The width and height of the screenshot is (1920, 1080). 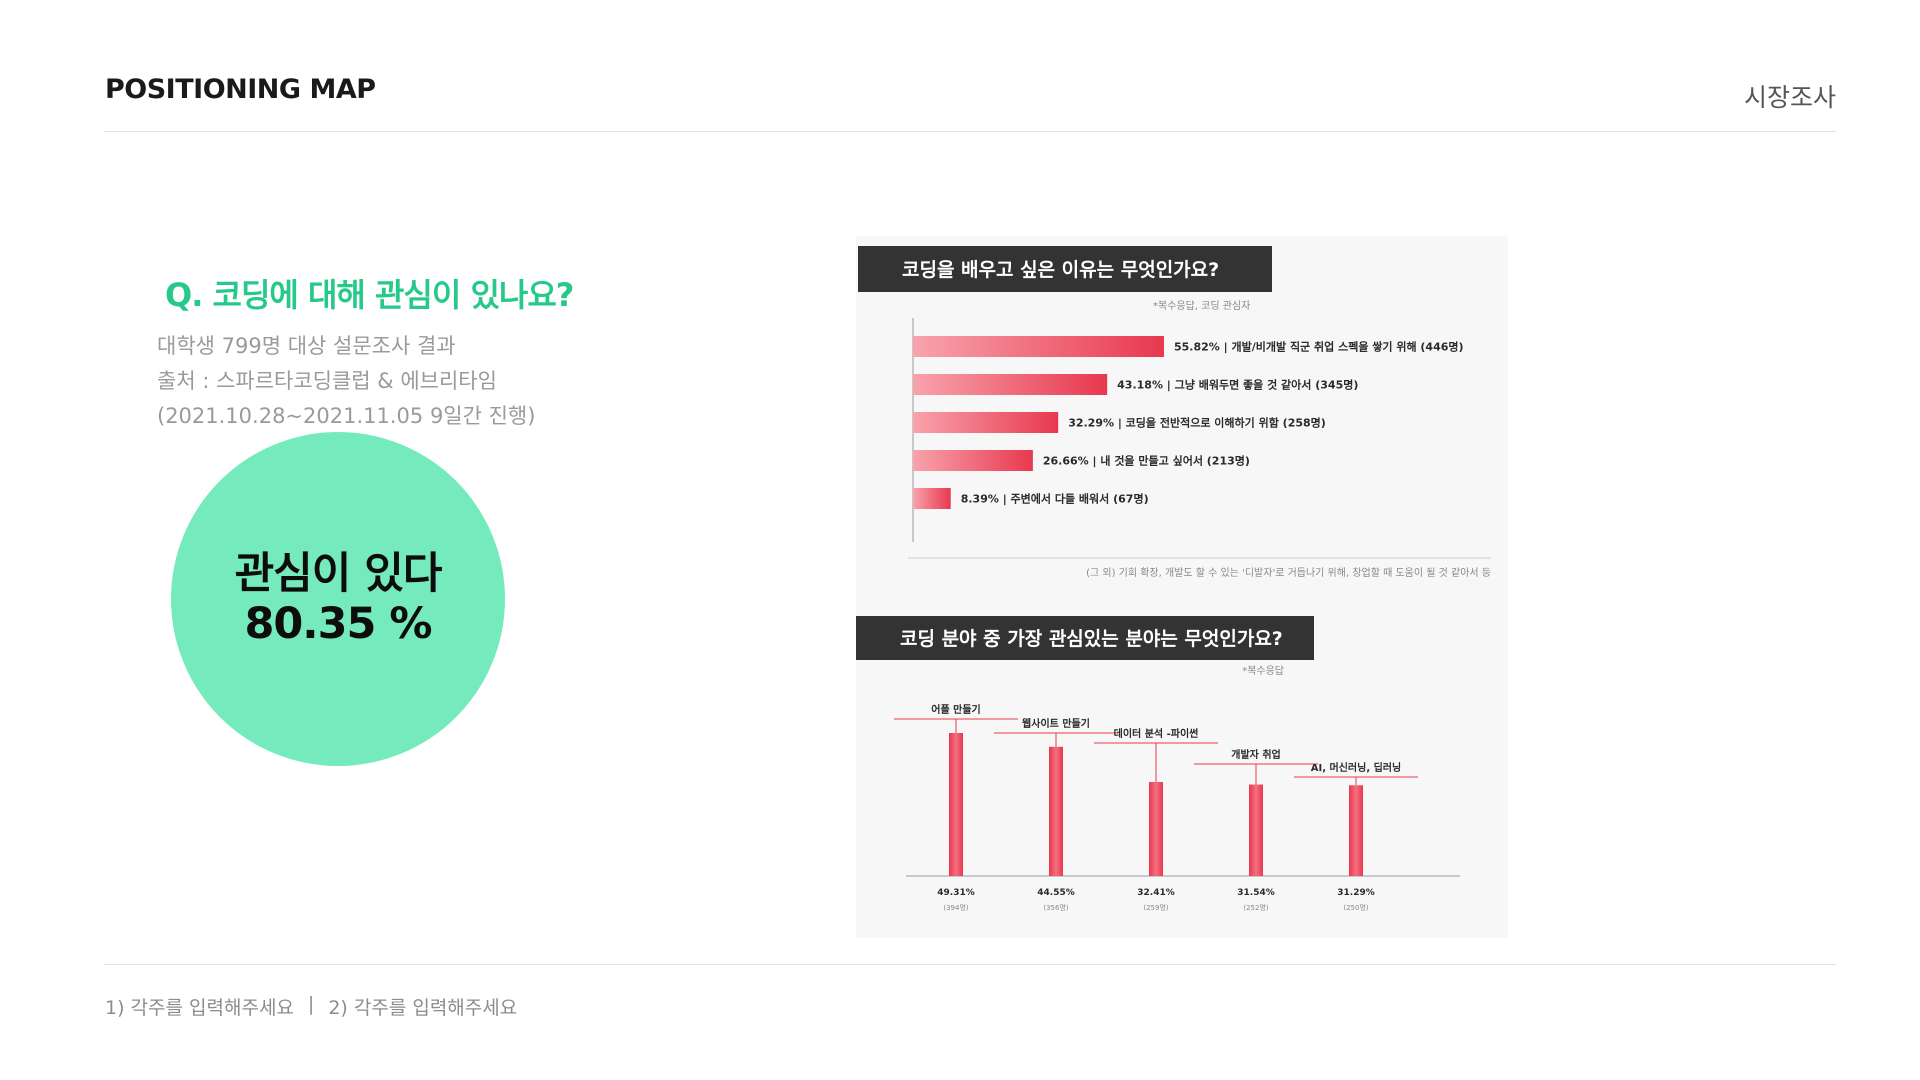 What do you see at coordinates (1356, 767) in the screenshot?
I see `chart2-category-label: AI, 머신러닝, 딥러닝` at bounding box center [1356, 767].